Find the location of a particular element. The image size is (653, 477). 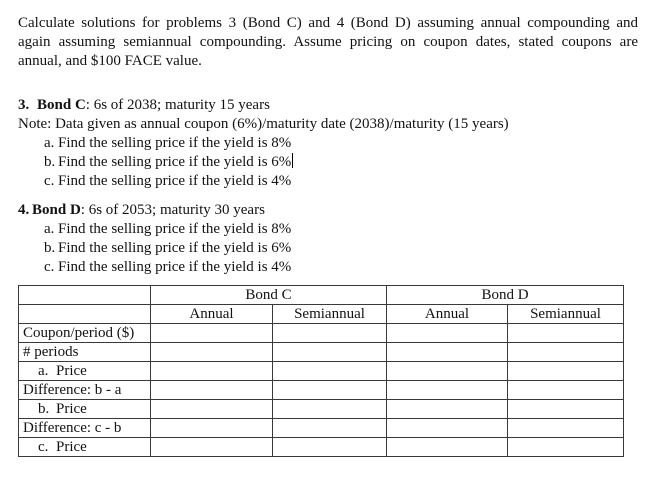

problem-4-heading: 4. Bond D: 6s of 2053; maturity 30 years is located at coordinates (327, 210).